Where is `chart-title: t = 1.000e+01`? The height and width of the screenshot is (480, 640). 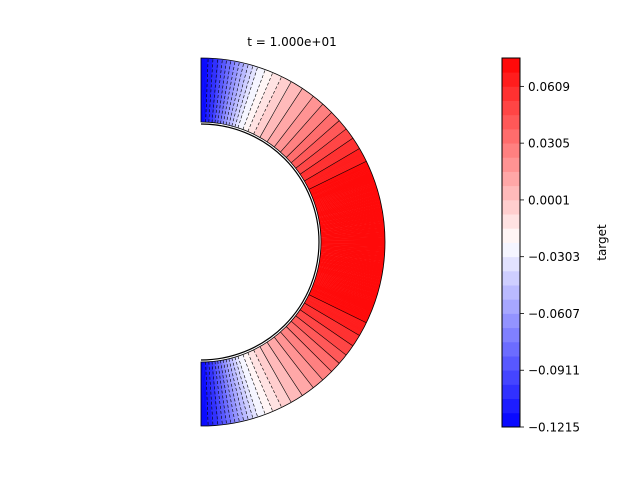
chart-title: t = 1.000e+01 is located at coordinates (291, 42).